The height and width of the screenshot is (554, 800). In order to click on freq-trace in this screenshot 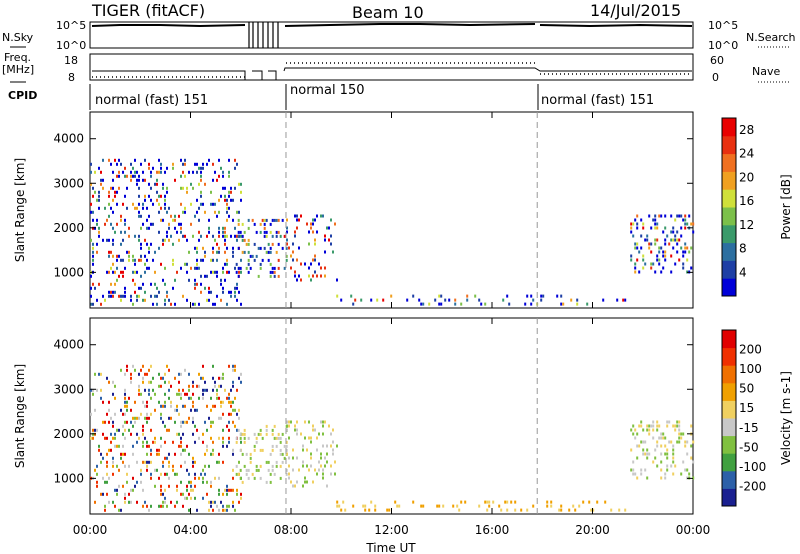, I will do `click(392, 73)`.